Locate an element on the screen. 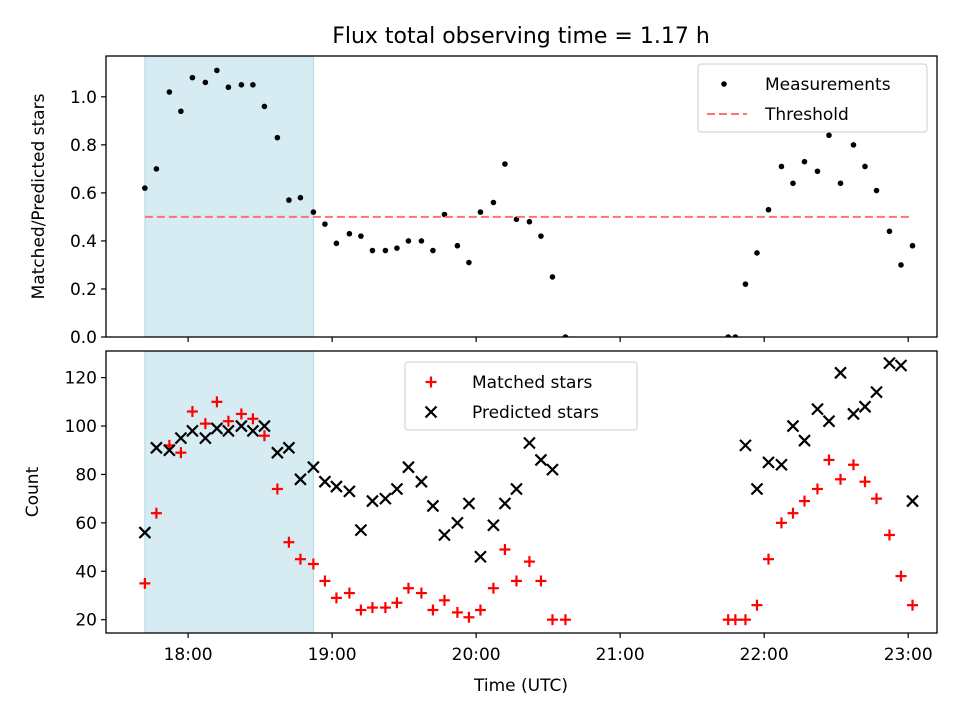  x-tick-label: 19:00 is located at coordinates (332, 655).